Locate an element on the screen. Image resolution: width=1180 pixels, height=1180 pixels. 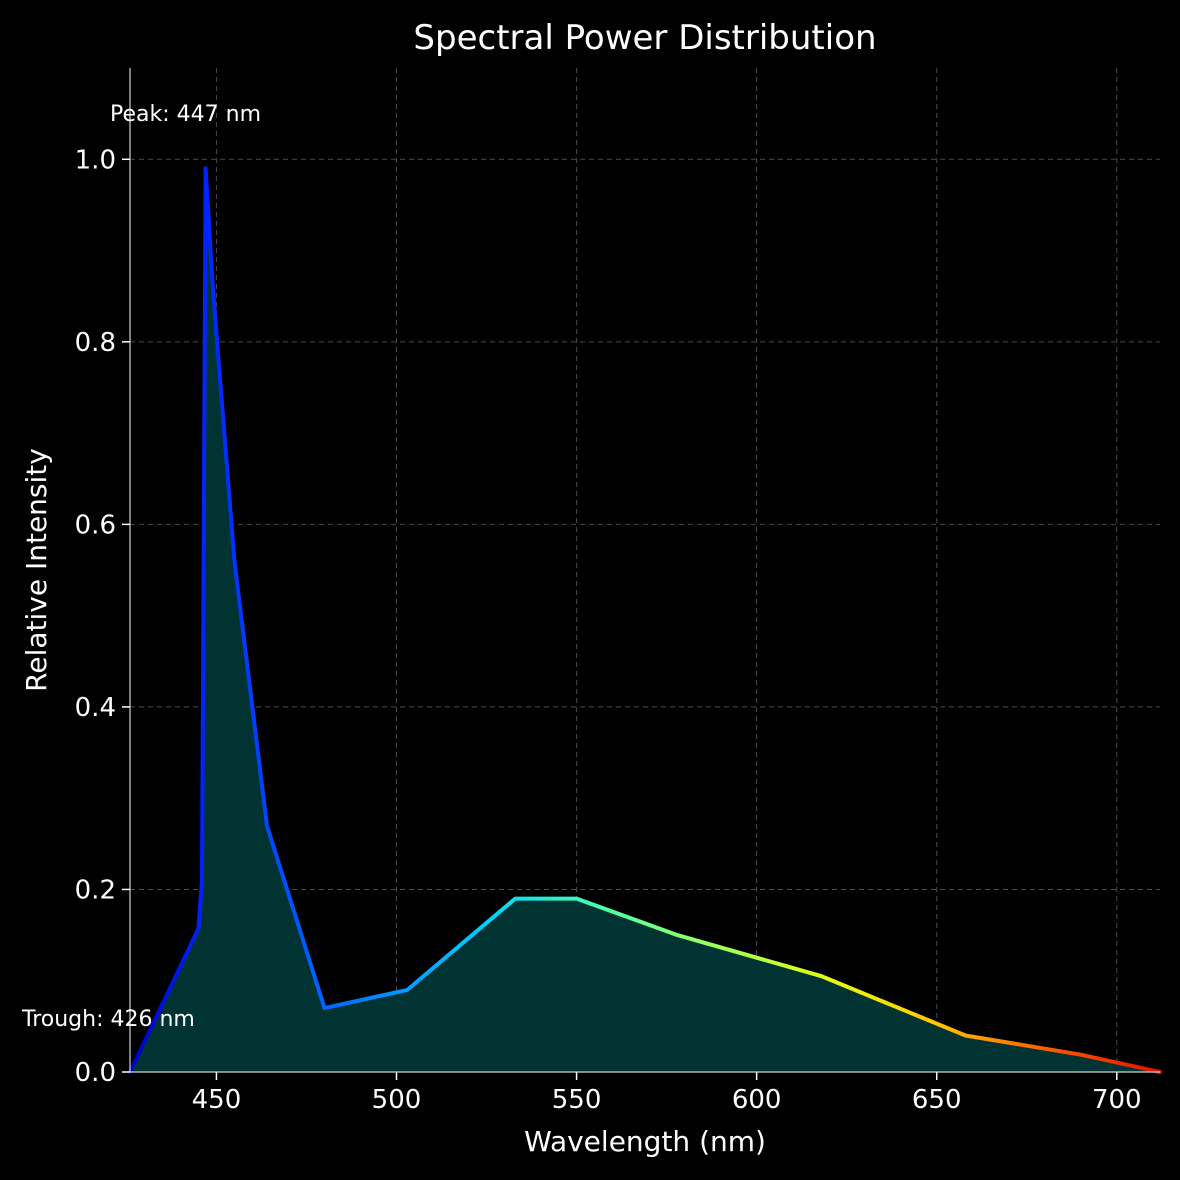
x-tick-label: 450 is located at coordinates (217, 1100).